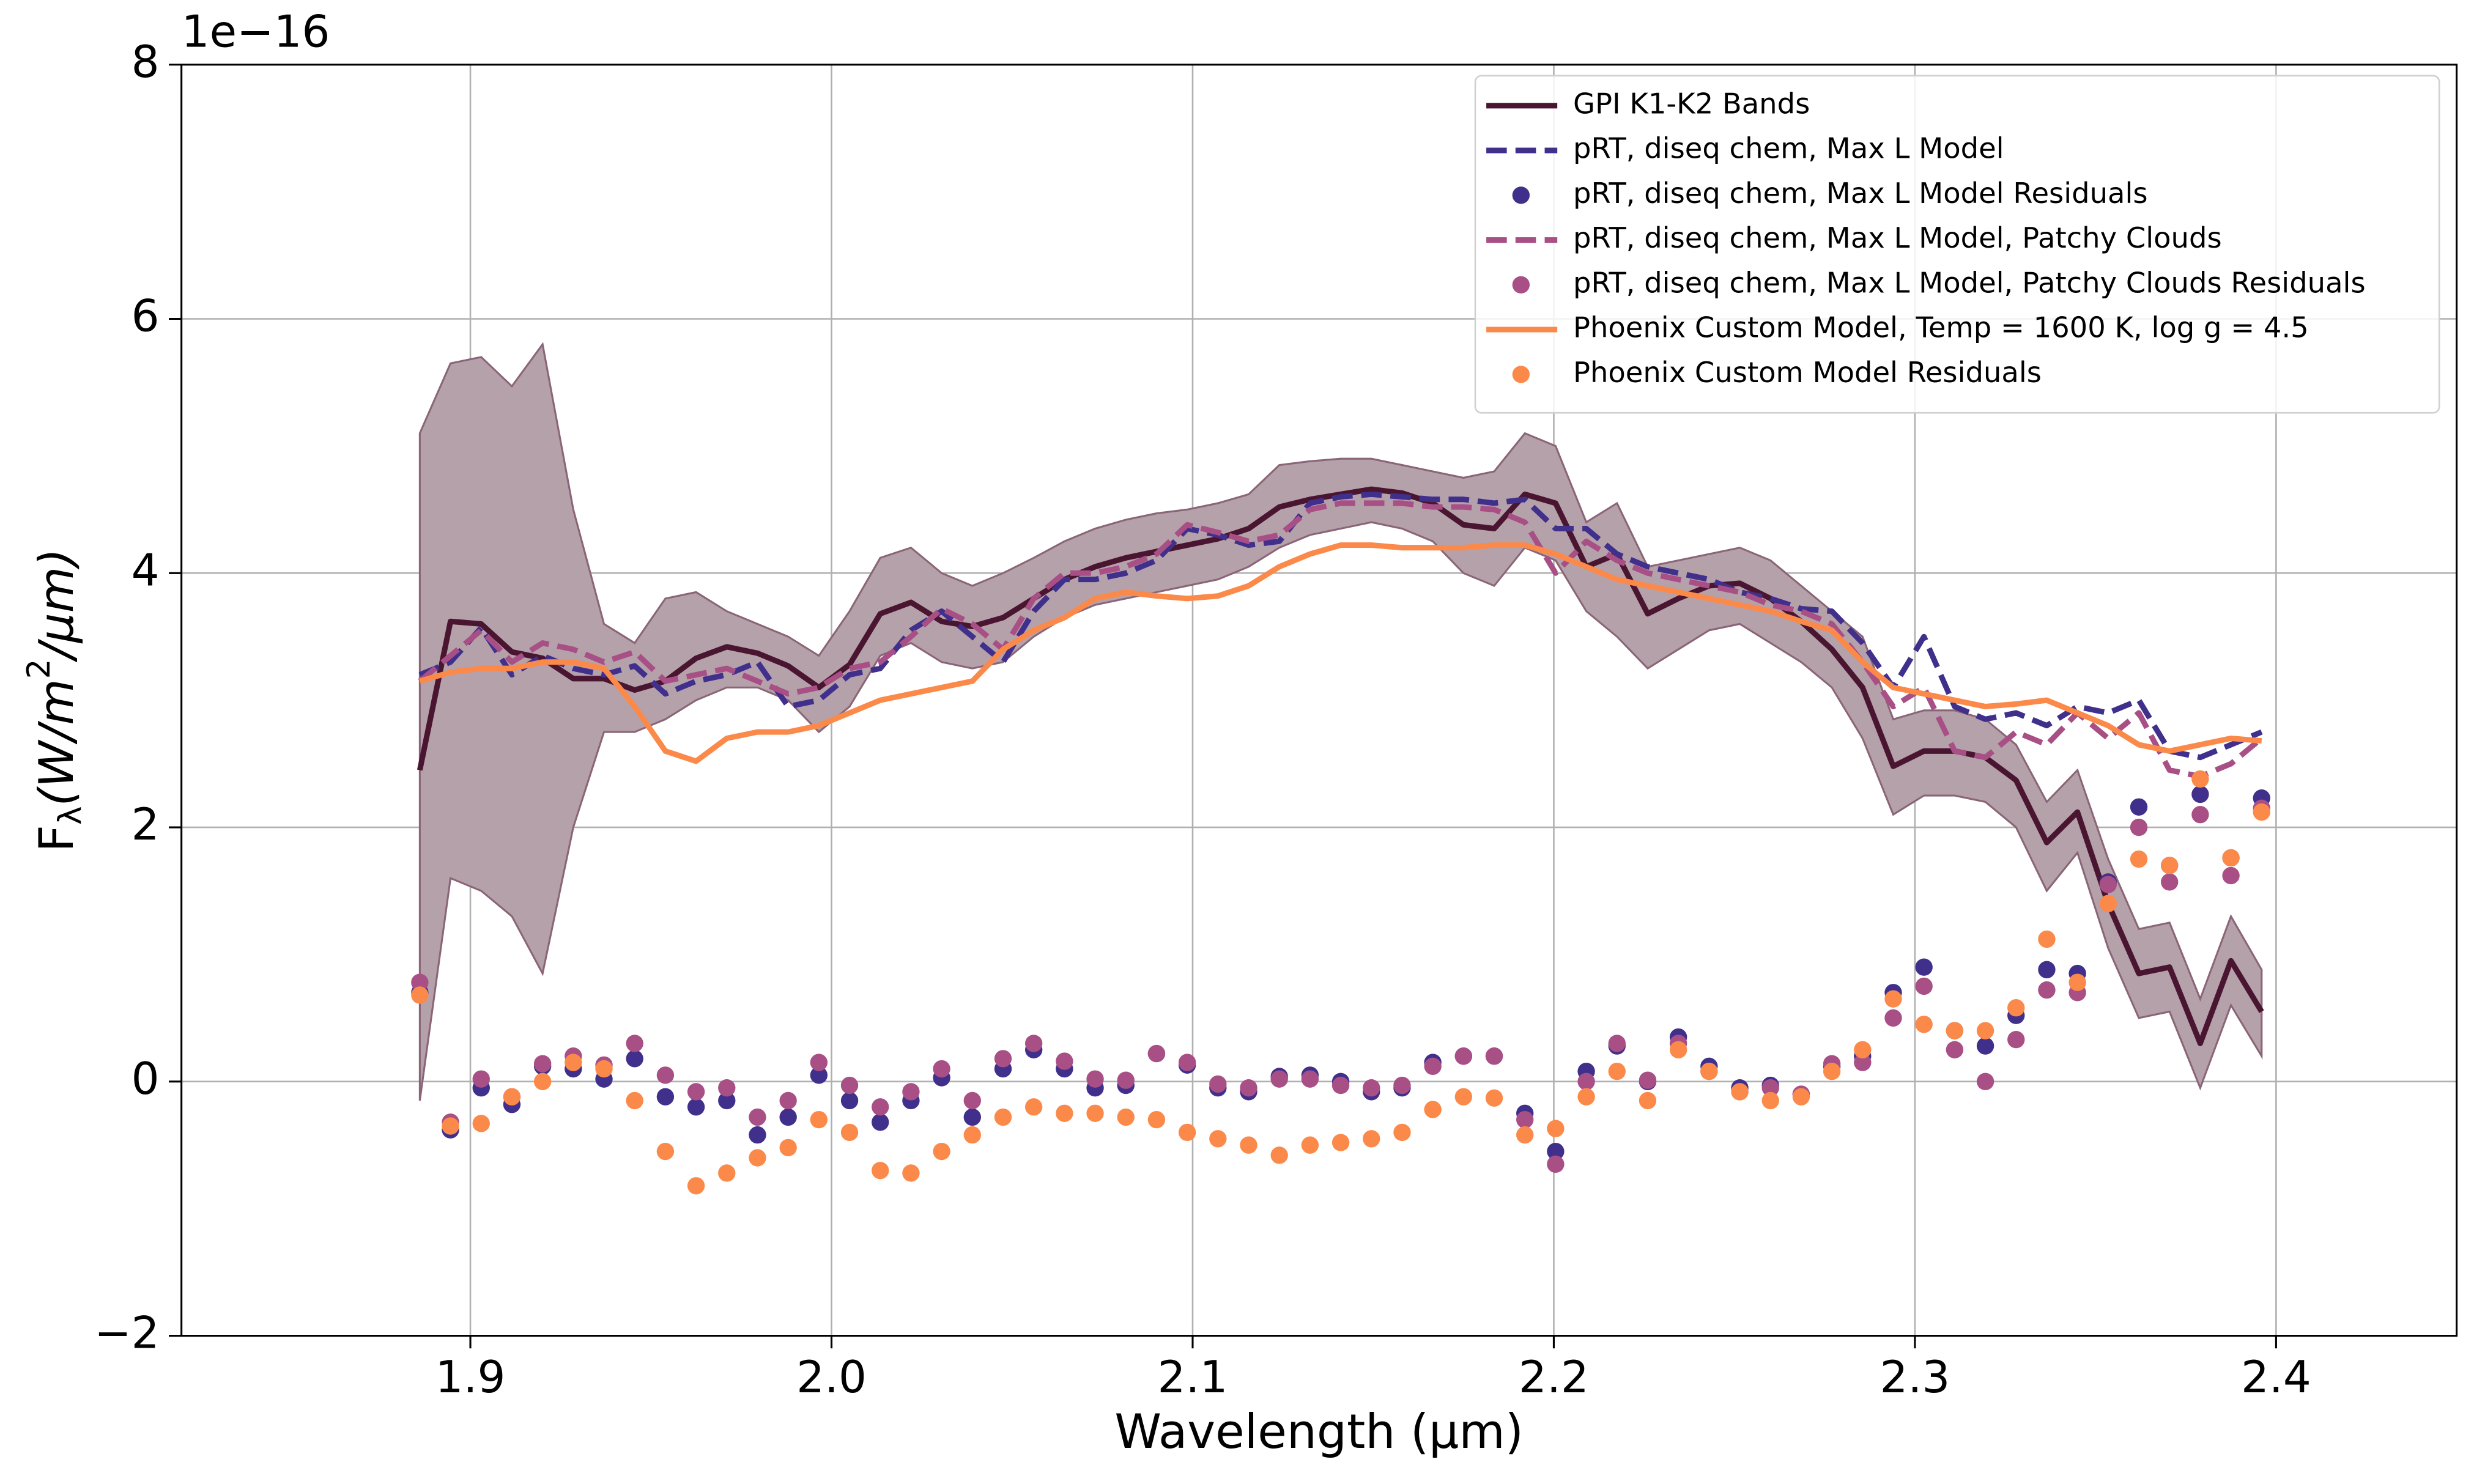 This screenshot has height=1484, width=2474. What do you see at coordinates (470, 1377) in the screenshot?
I see `x-tick-label: 1.9` at bounding box center [470, 1377].